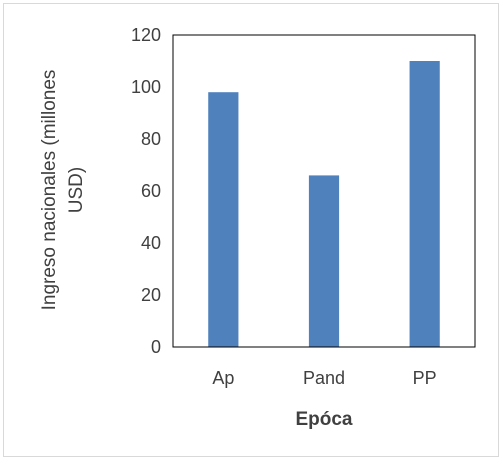 The image size is (504, 462). What do you see at coordinates (63, 190) in the screenshot?
I see `y-axis-title: Ingreso nacionales (millones USD)` at bounding box center [63, 190].